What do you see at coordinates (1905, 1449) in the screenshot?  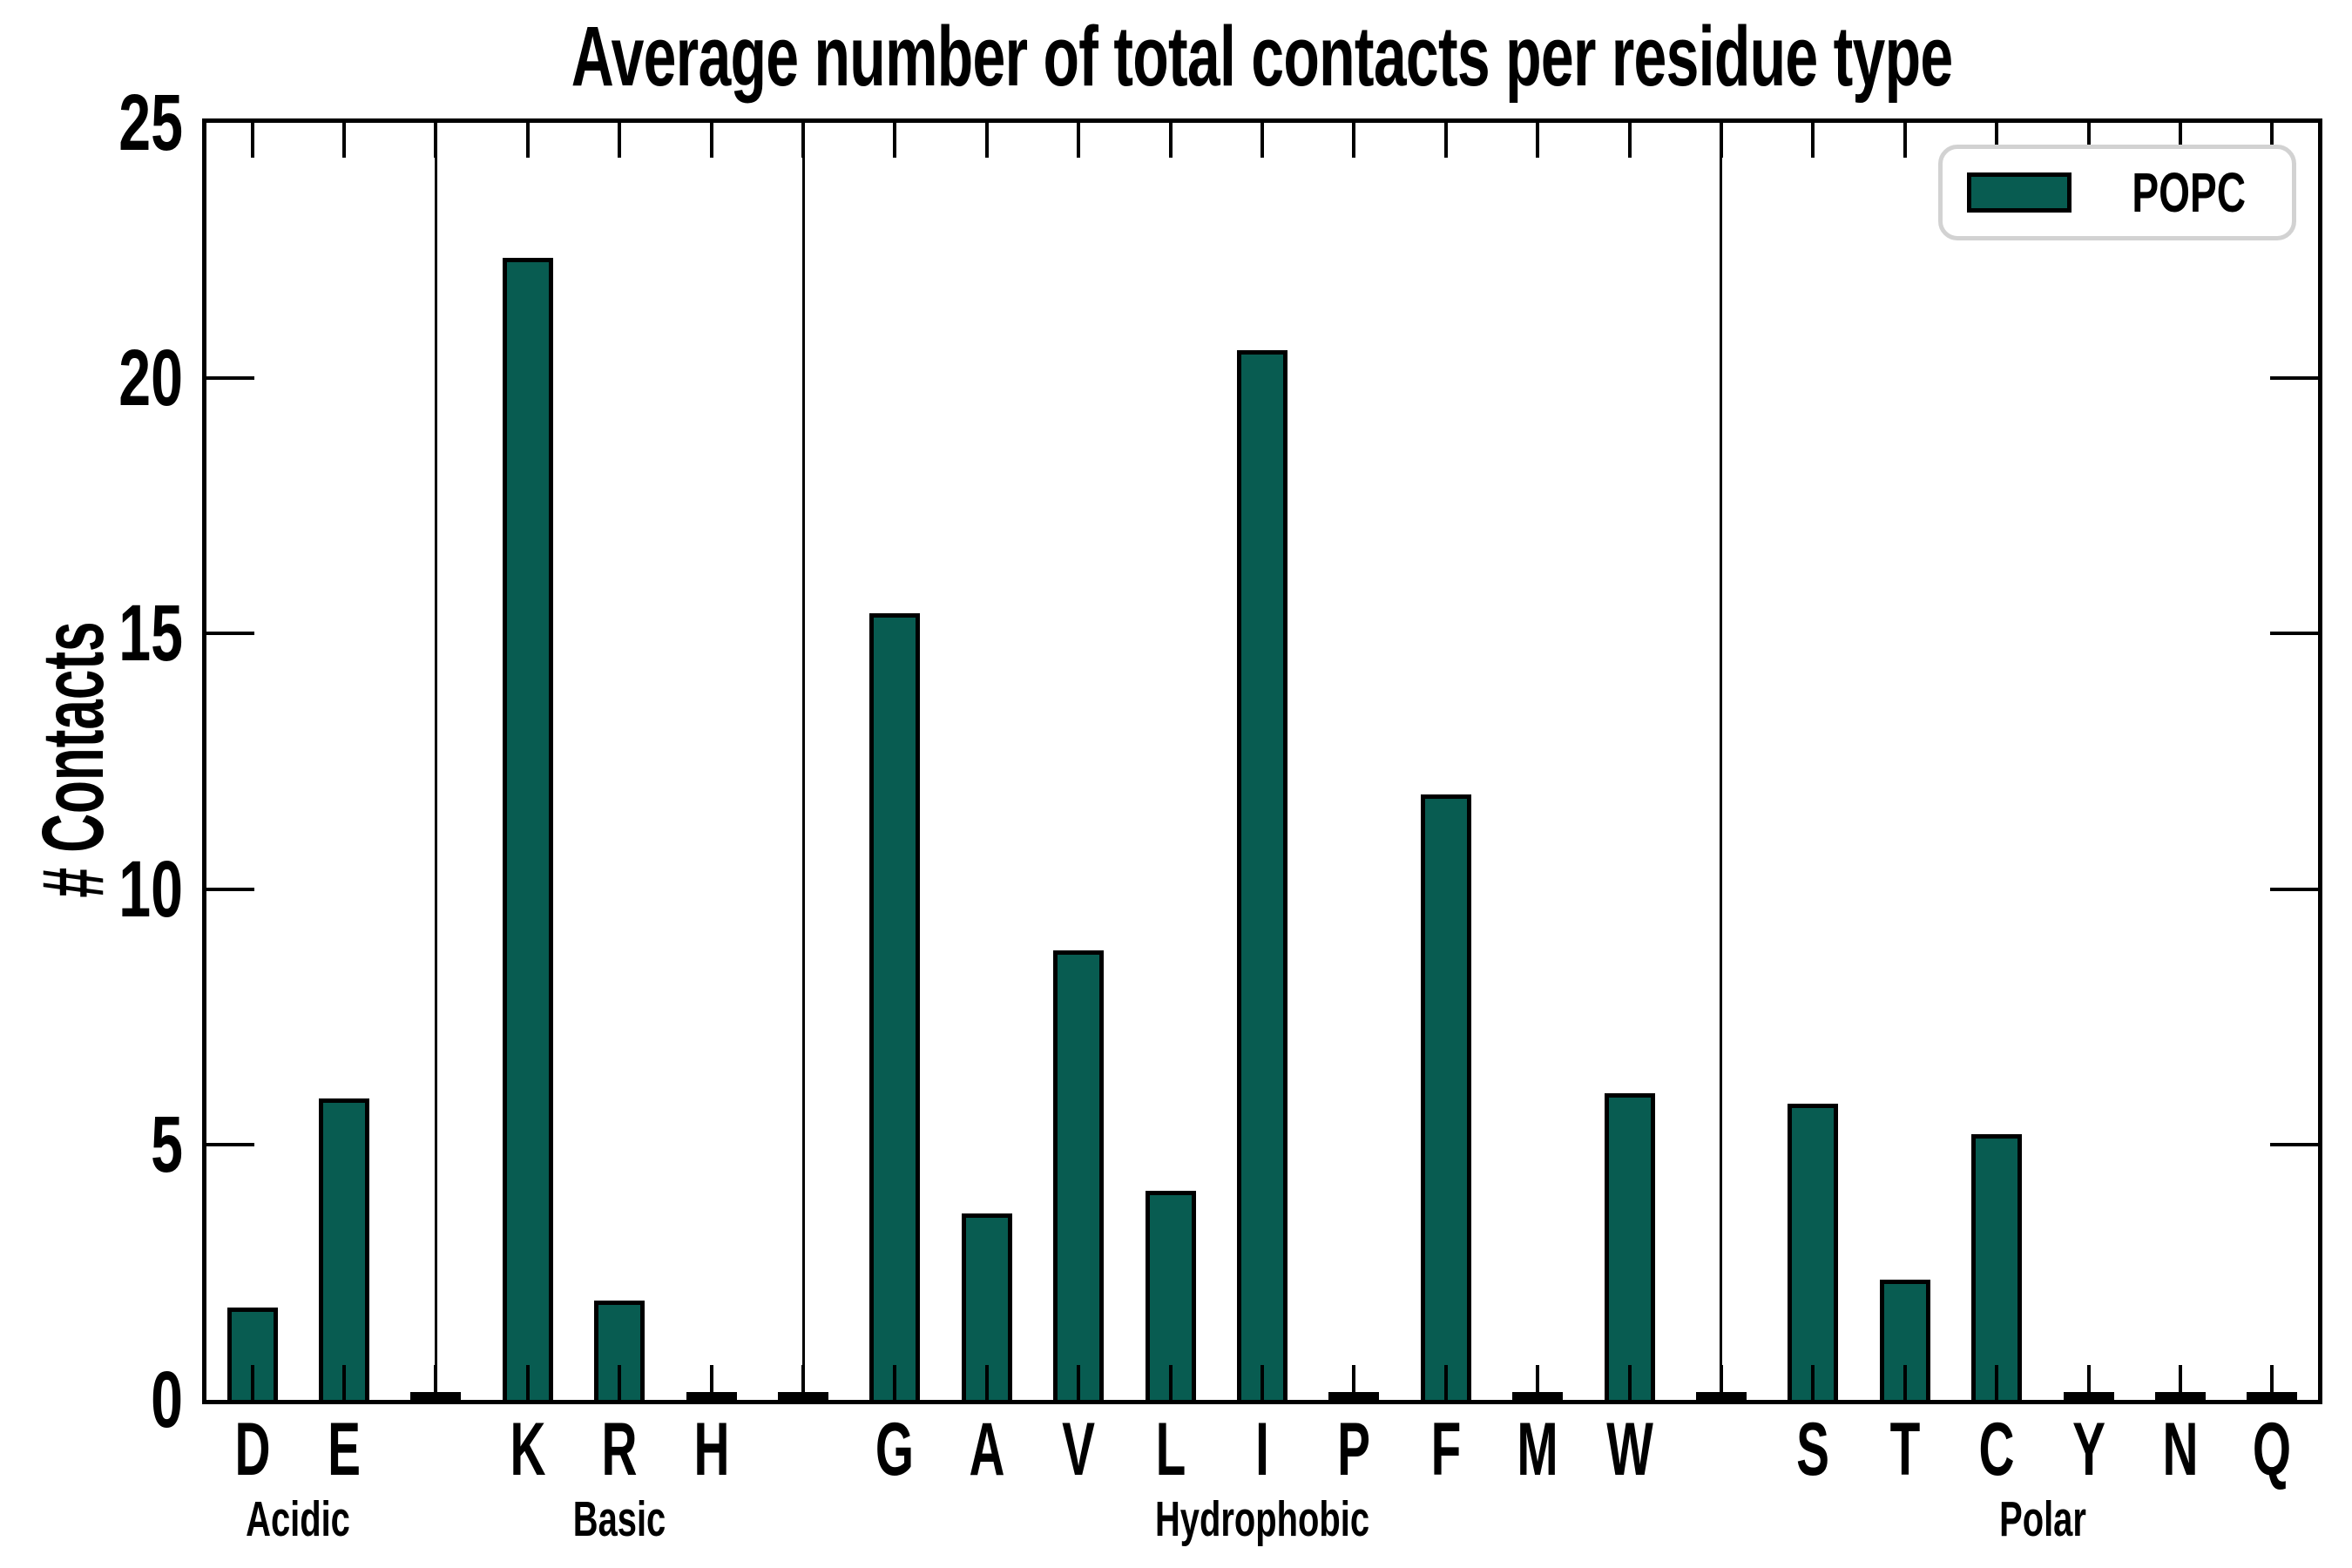 I see `x-tick-label-T: T` at bounding box center [1905, 1449].